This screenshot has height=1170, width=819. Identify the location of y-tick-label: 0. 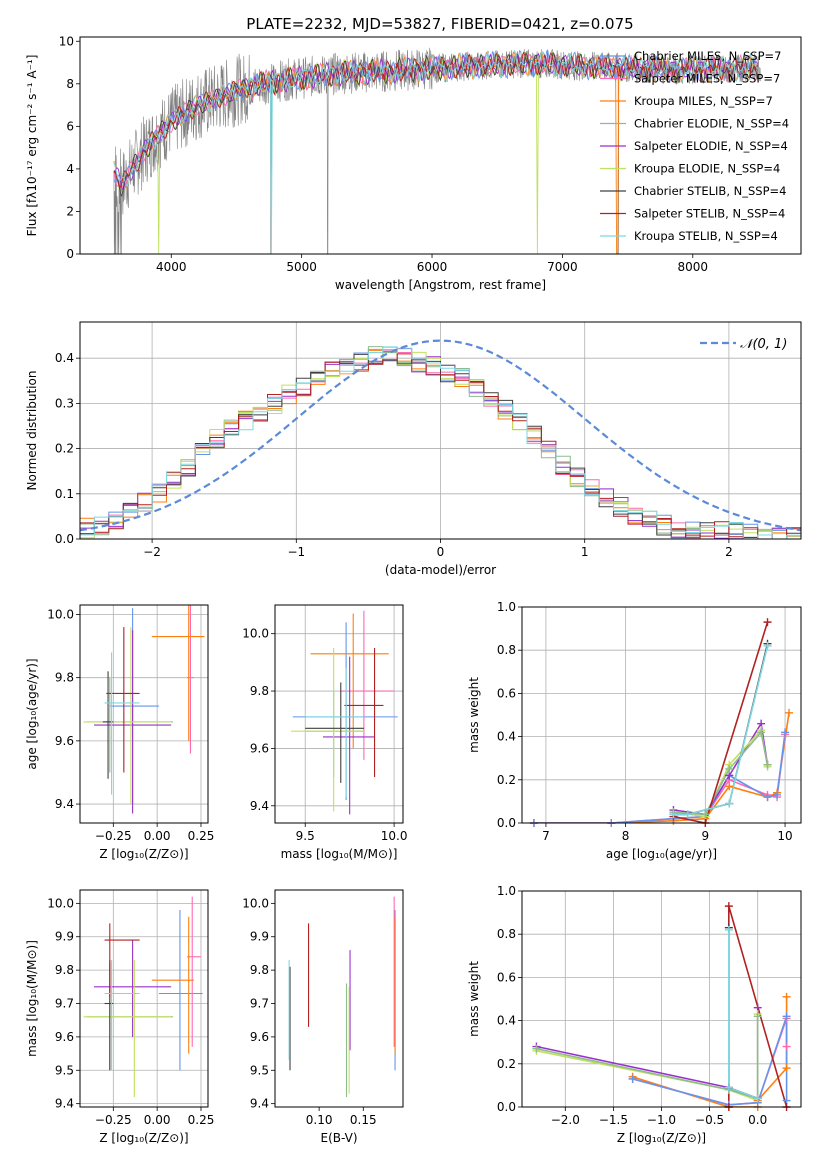
(70, 254).